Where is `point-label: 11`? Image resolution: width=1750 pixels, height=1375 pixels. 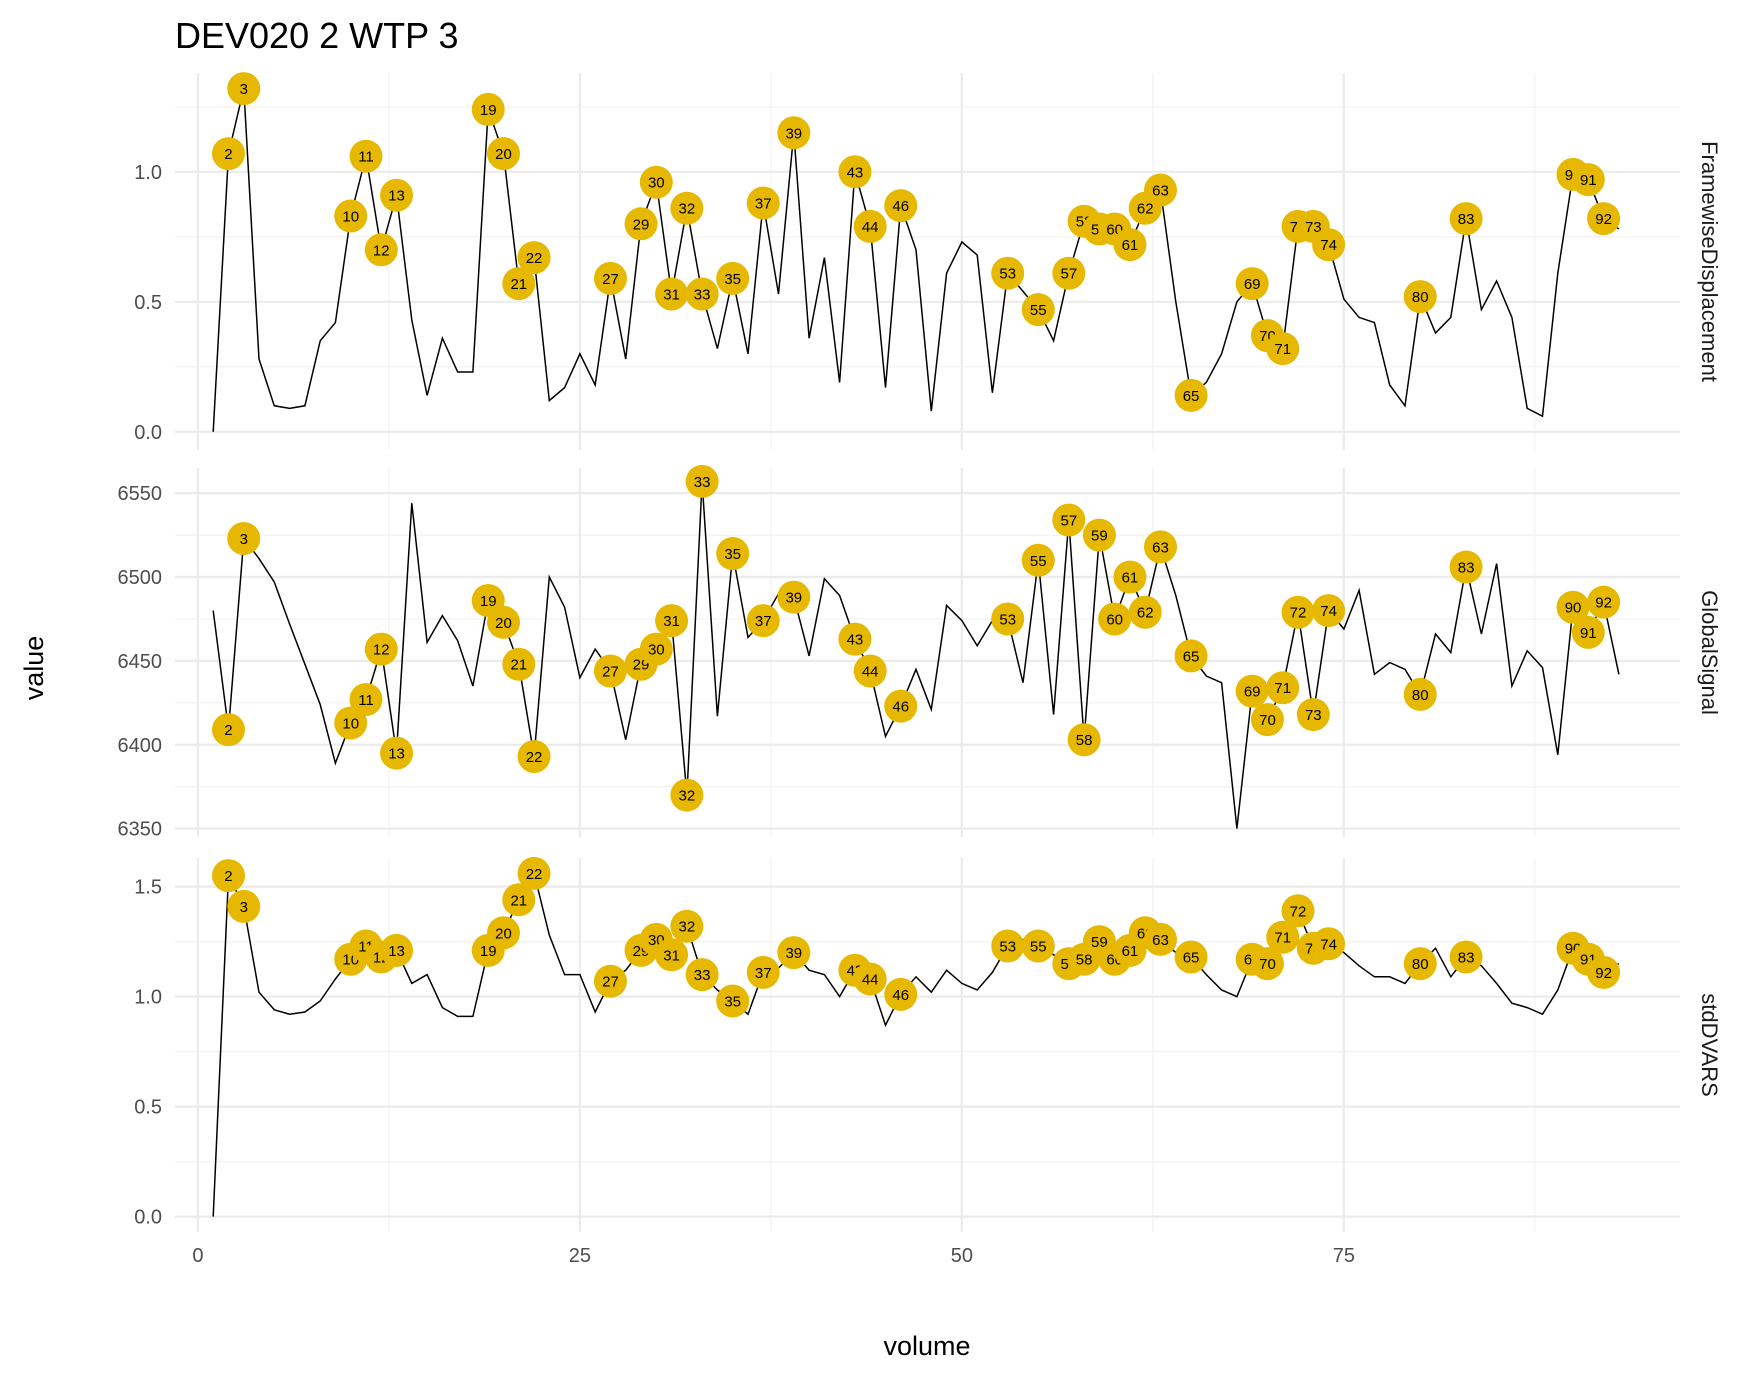
point-label: 11 is located at coordinates (366, 157).